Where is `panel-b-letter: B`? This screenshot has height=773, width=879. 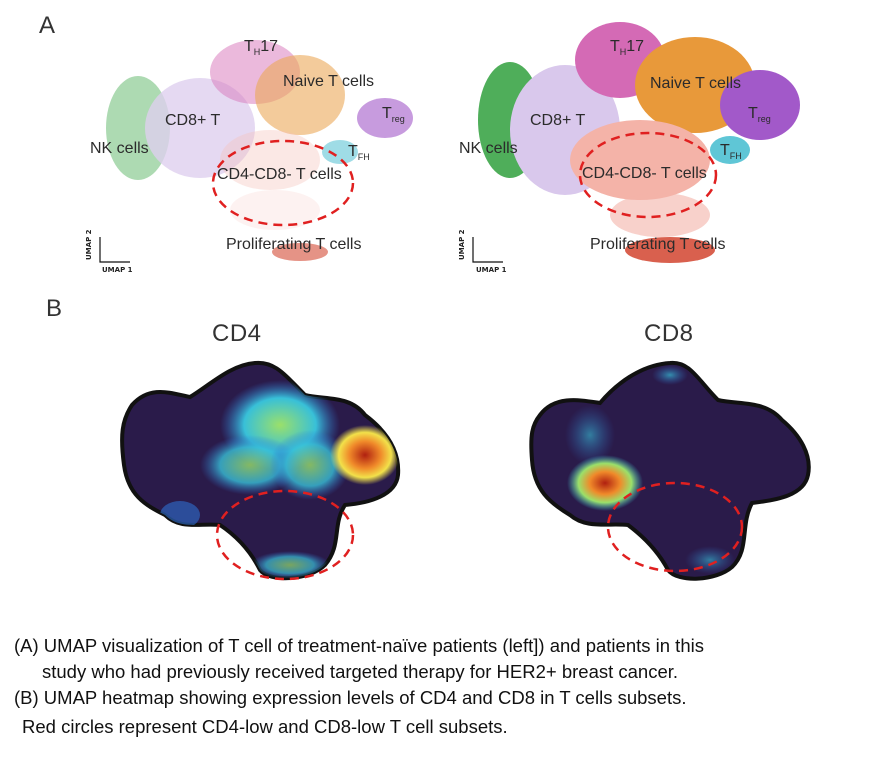
panel-b-letter: B is located at coordinates (54, 308).